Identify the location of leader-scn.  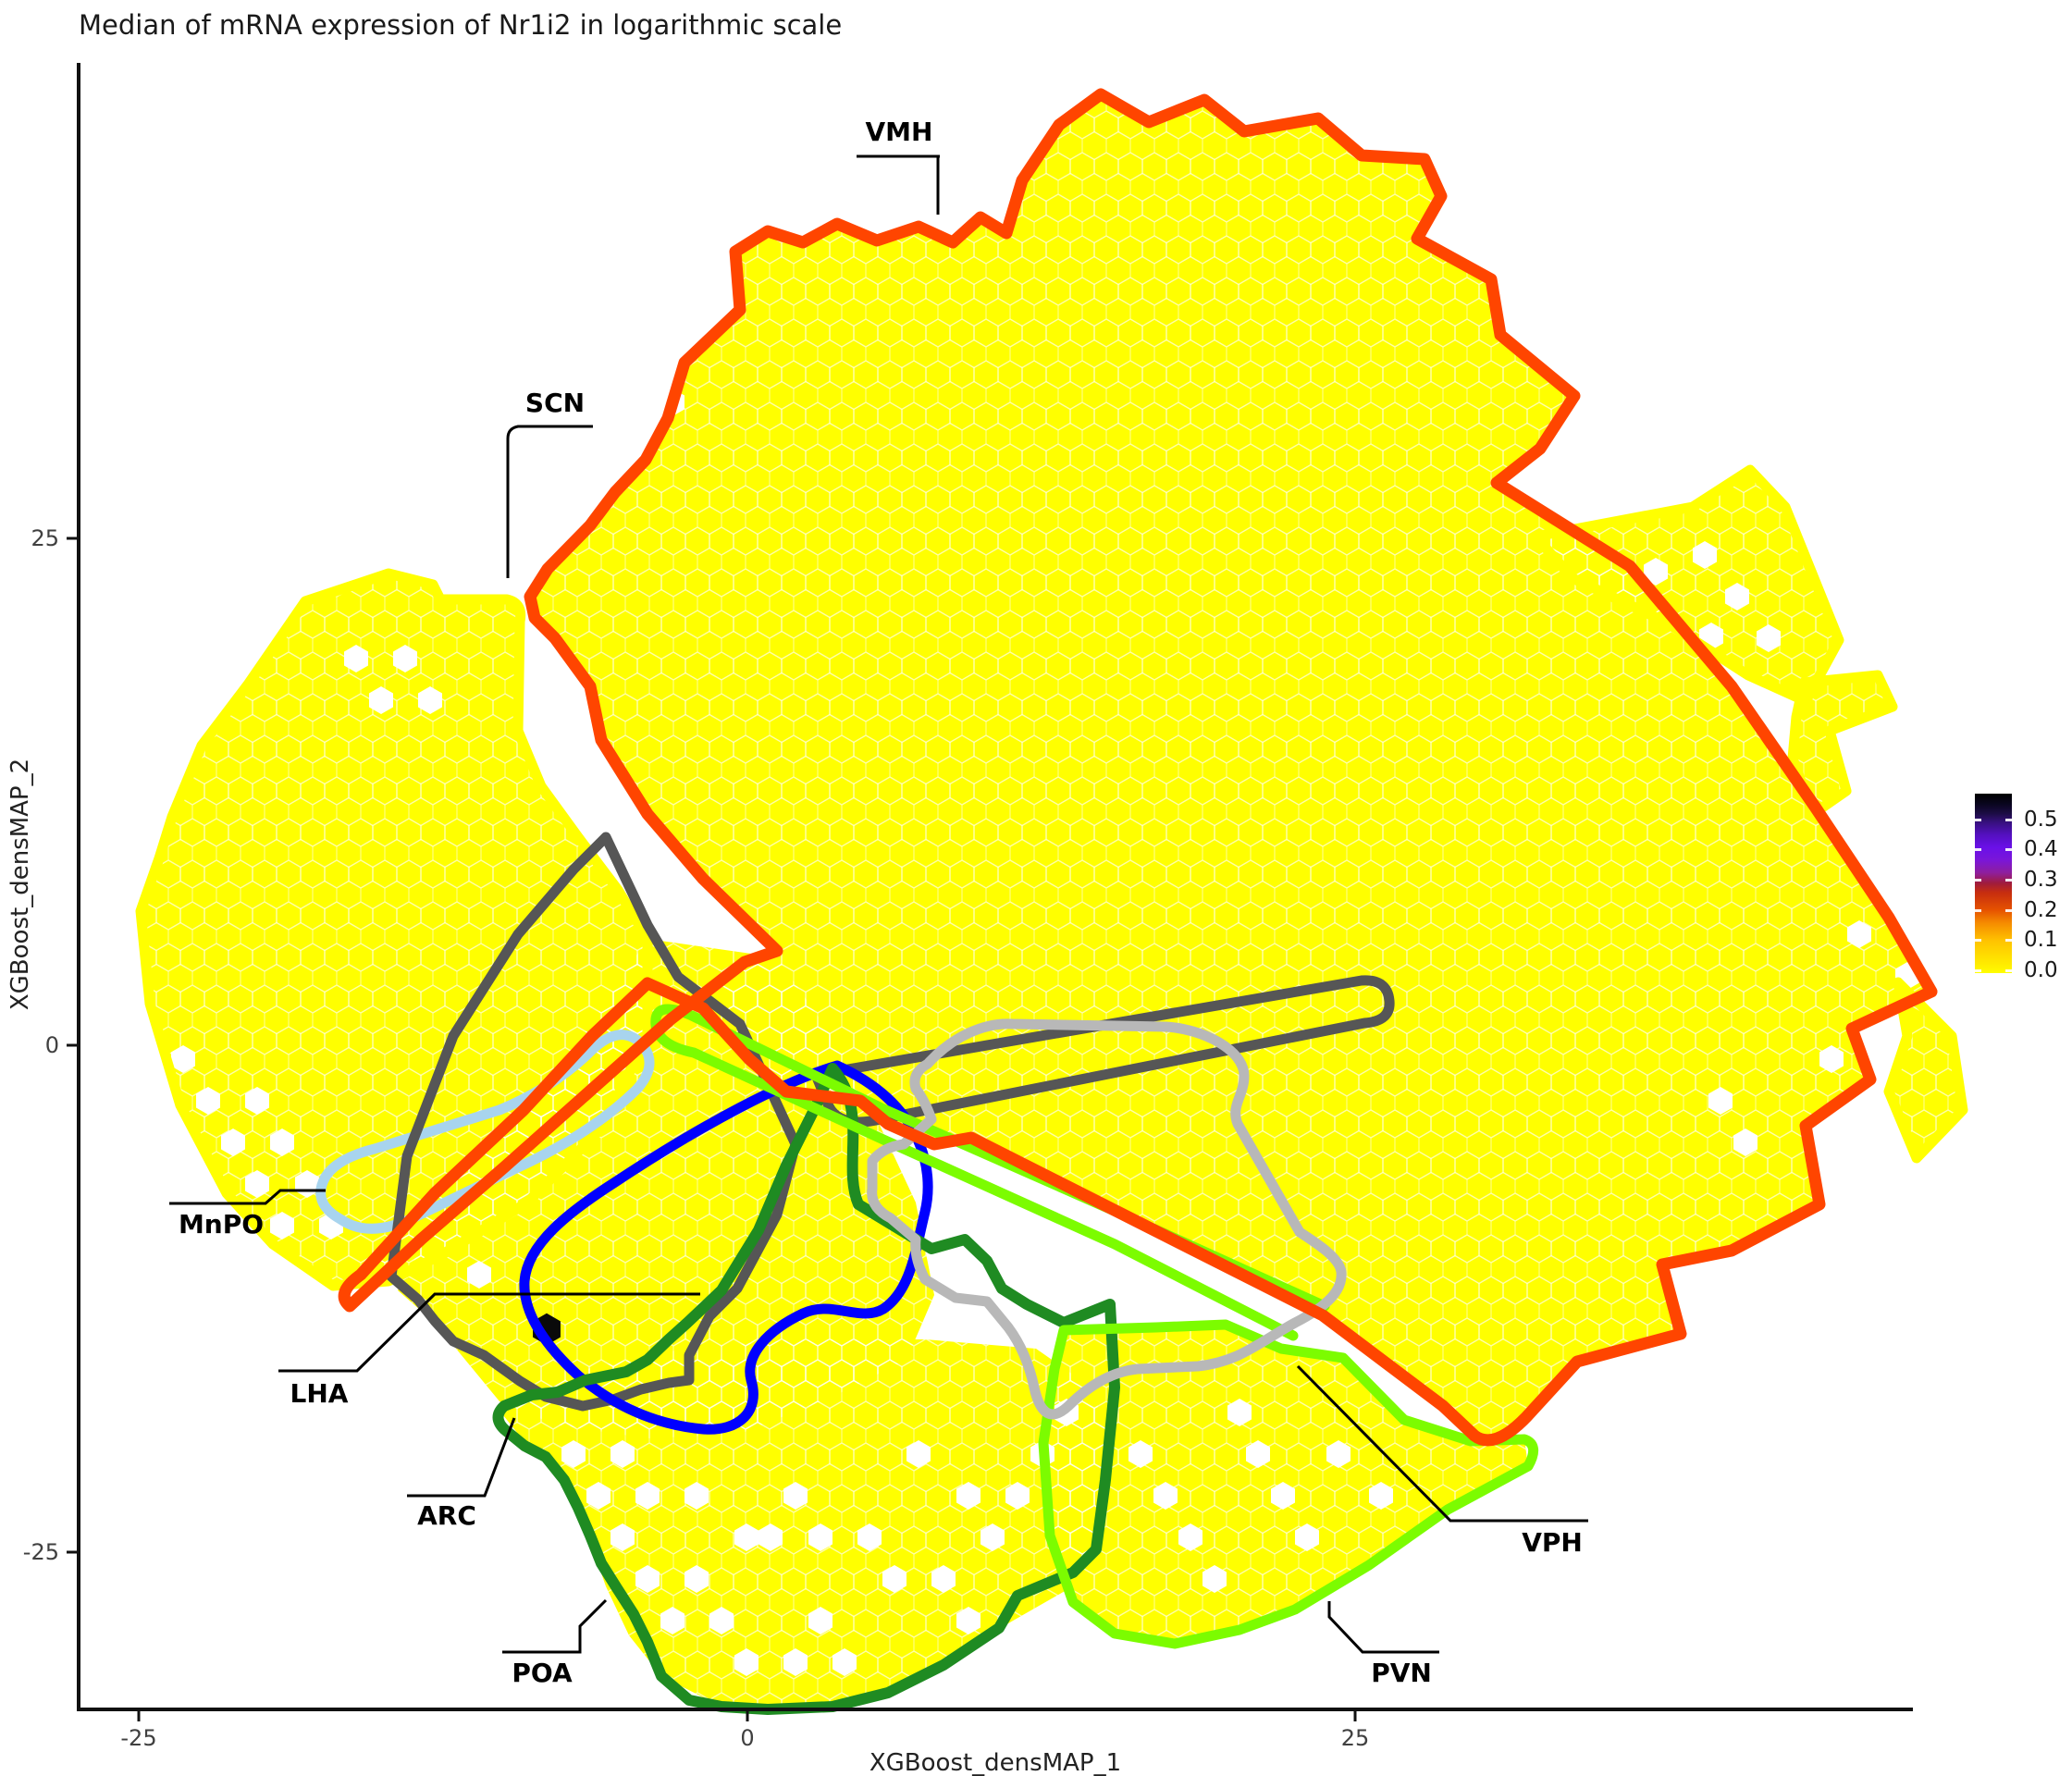
(549, 502).